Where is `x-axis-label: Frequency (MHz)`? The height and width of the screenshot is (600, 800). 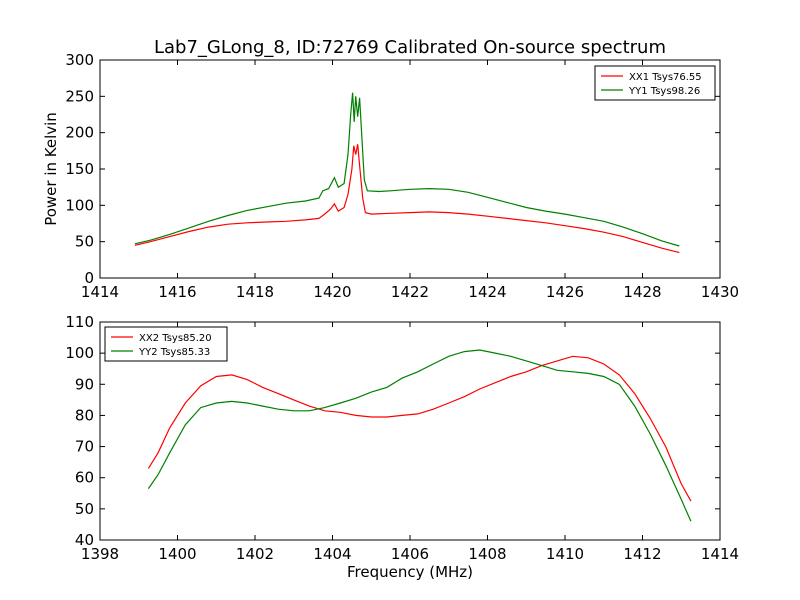 x-axis-label: Frequency (MHz) is located at coordinates (410, 572).